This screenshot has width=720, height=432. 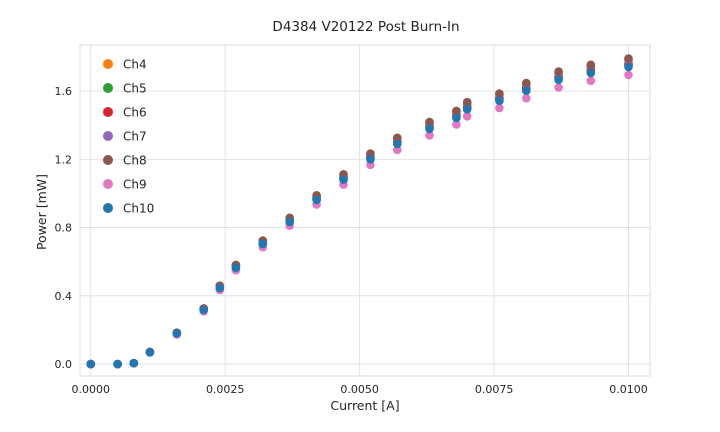 I want to click on x-tick-label: 0.0075, so click(x=494, y=389).